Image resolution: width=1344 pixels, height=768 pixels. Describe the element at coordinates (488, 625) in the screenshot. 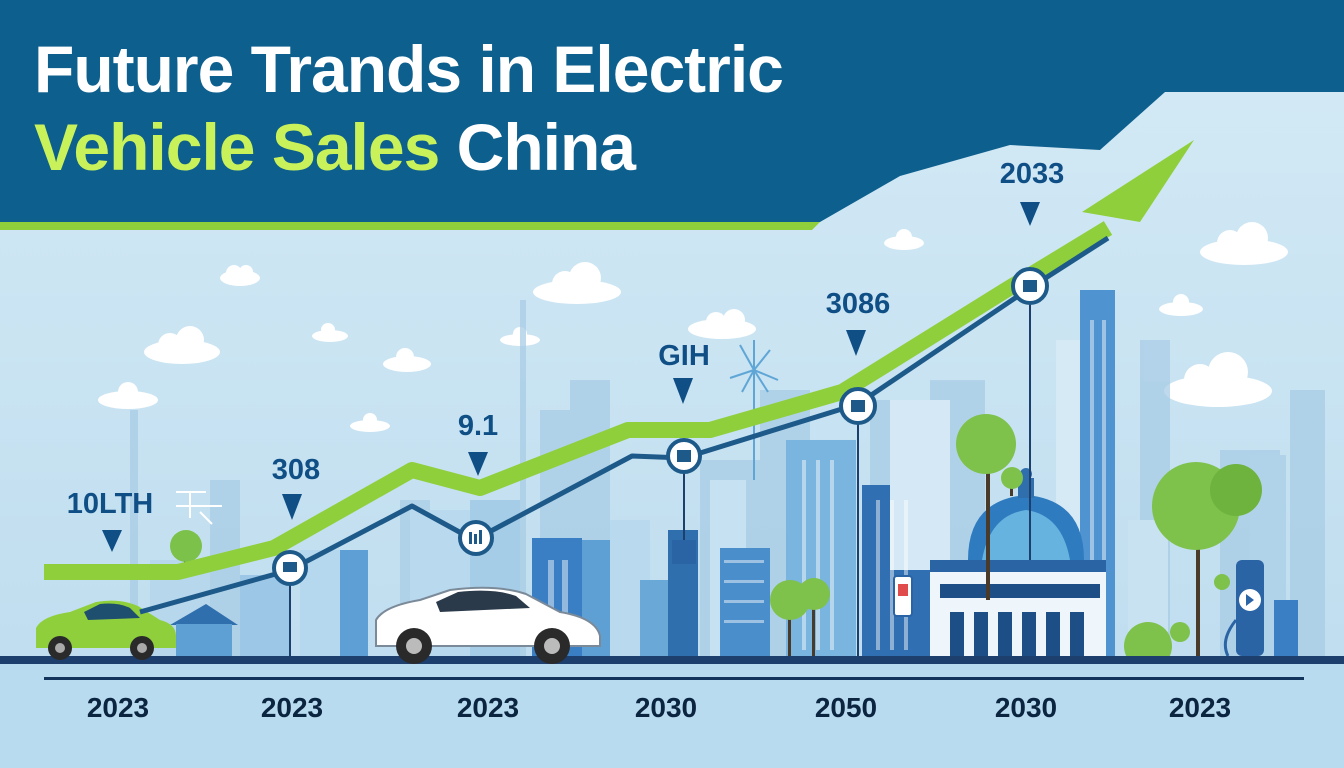

I see `white-car` at that location.